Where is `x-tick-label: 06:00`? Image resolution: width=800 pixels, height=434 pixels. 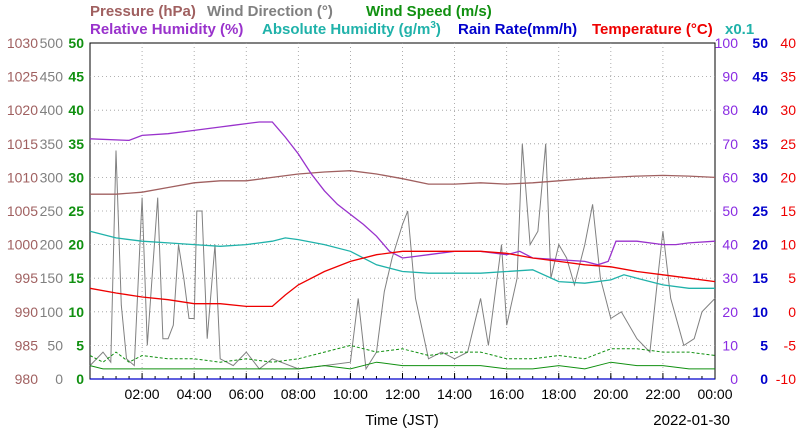
x-tick-label: 06:00 is located at coordinates (246, 394).